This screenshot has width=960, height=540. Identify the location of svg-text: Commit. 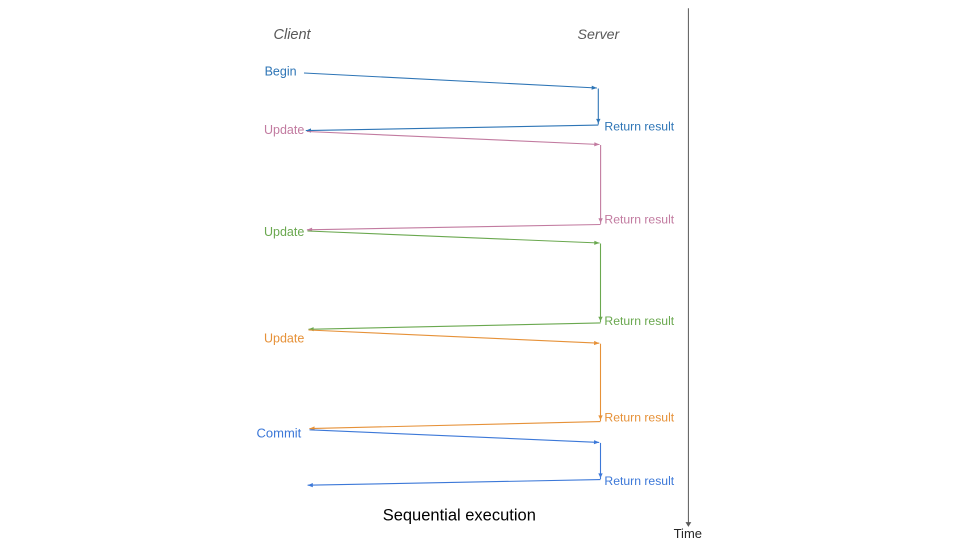
(279, 433).